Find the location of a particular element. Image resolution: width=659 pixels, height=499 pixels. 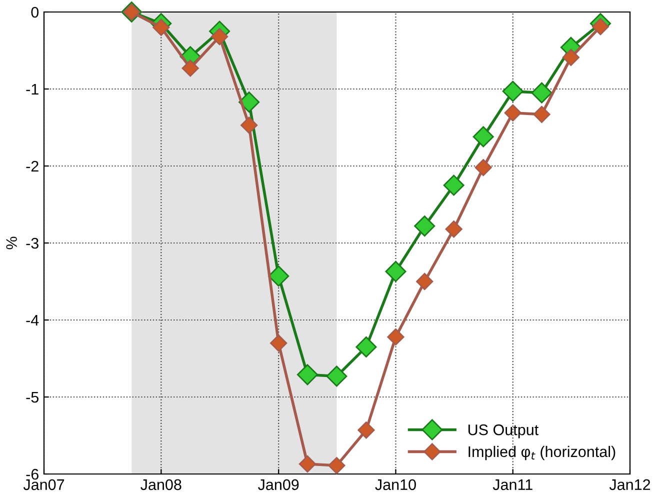

y-tick-label: -6 is located at coordinates (32, 474).